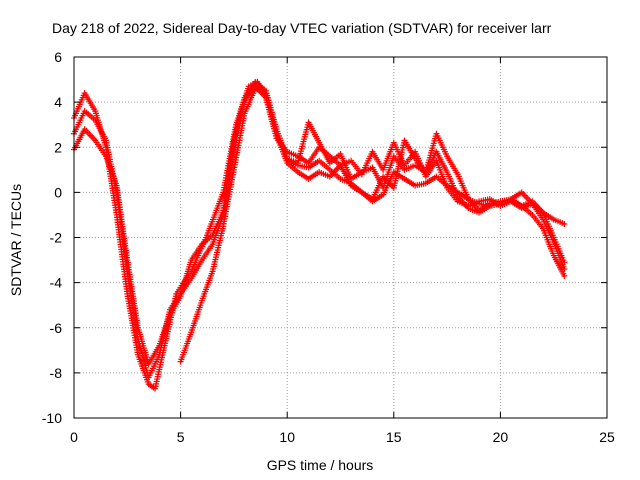 This screenshot has height=480, width=640. Describe the element at coordinates (58, 57) in the screenshot. I see `y-tick-label: 6` at that location.